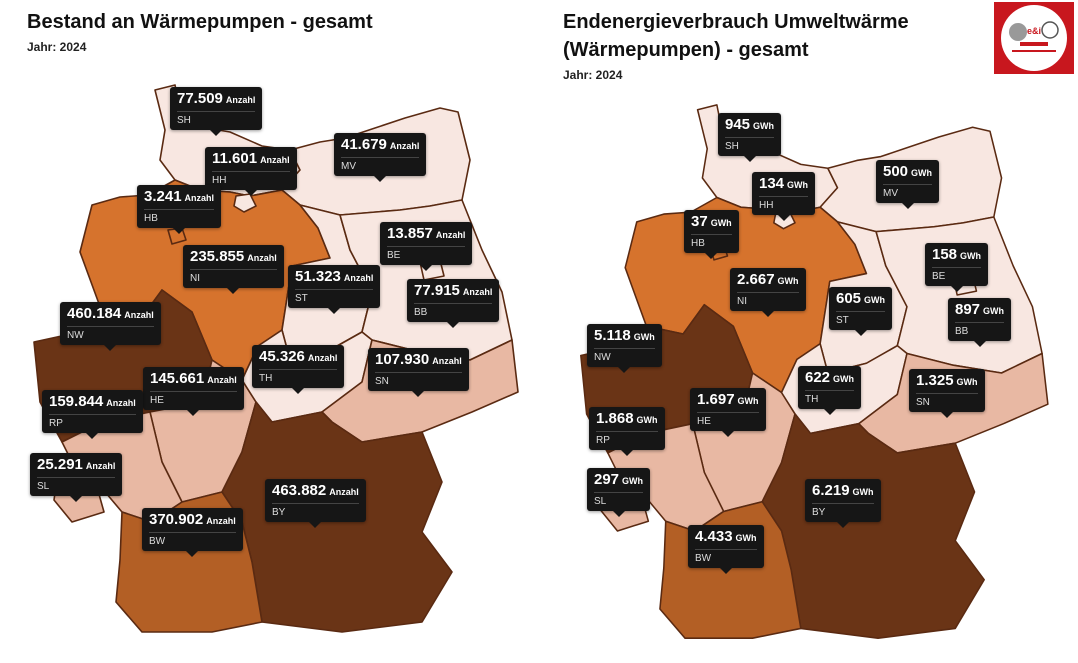  Describe the element at coordinates (704, 421) in the screenshot. I see `tooltip-state-code: HE` at that location.